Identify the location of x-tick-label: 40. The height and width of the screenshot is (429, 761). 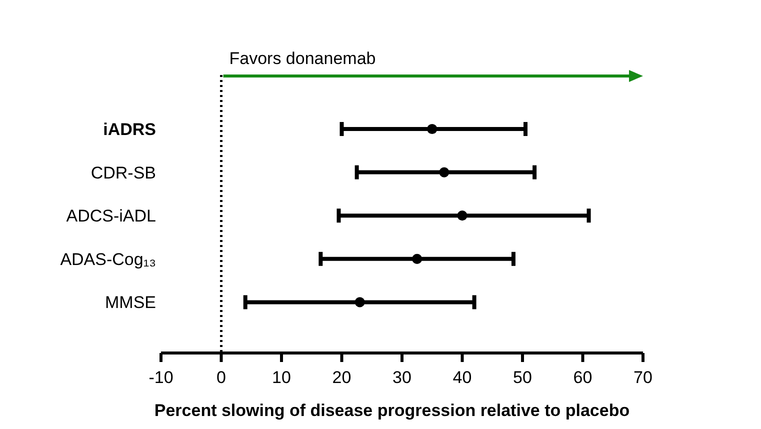
(462, 377).